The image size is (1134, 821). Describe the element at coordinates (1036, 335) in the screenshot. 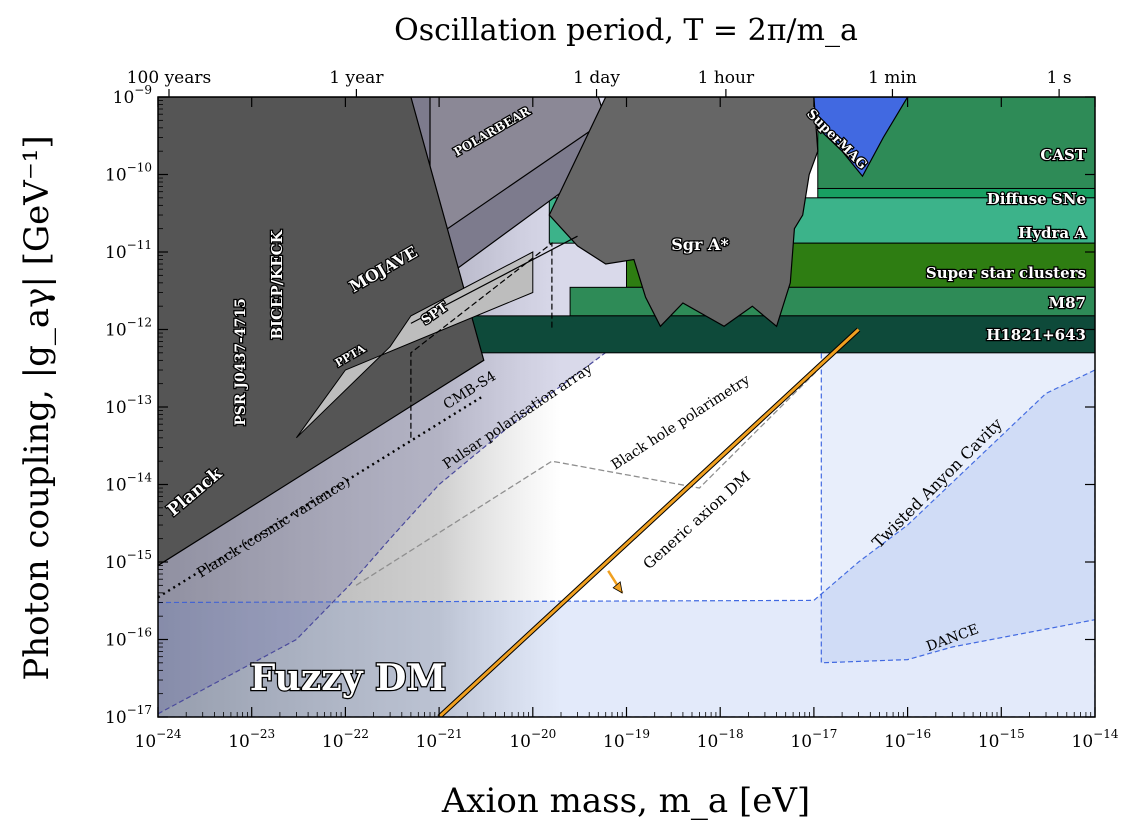

I see `band-label-h1821-643: H1821+643` at that location.